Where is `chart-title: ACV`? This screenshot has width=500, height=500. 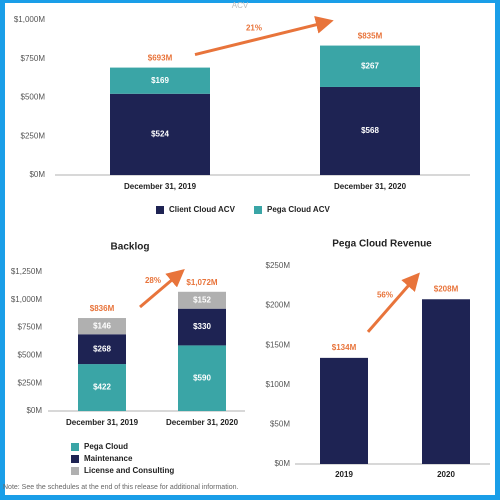 chart-title: ACV is located at coordinates (240, 5).